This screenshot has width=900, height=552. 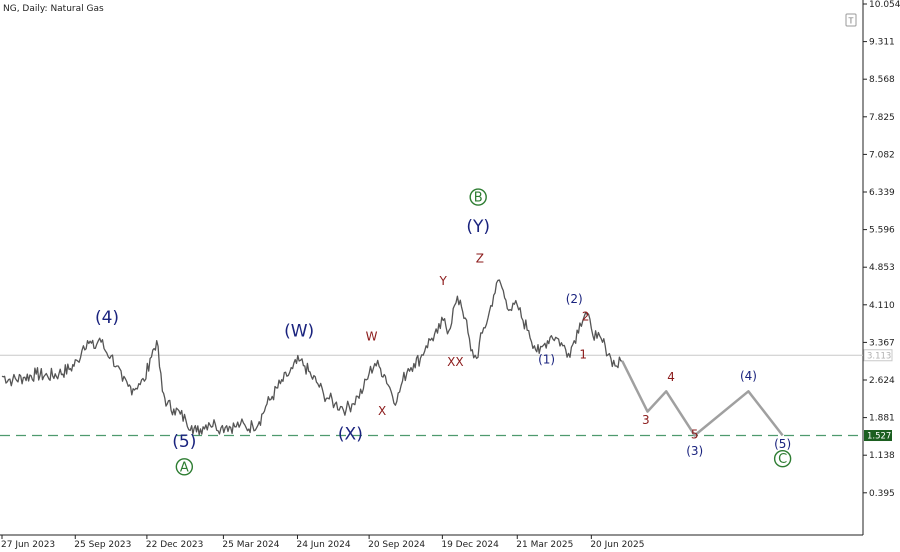 I want to click on x-tick-label: 24 Jun 2024, so click(x=323, y=545).